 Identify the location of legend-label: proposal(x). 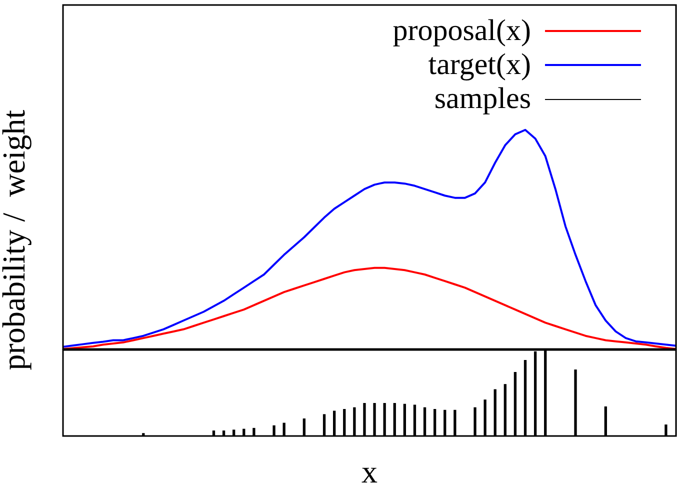
(461, 31).